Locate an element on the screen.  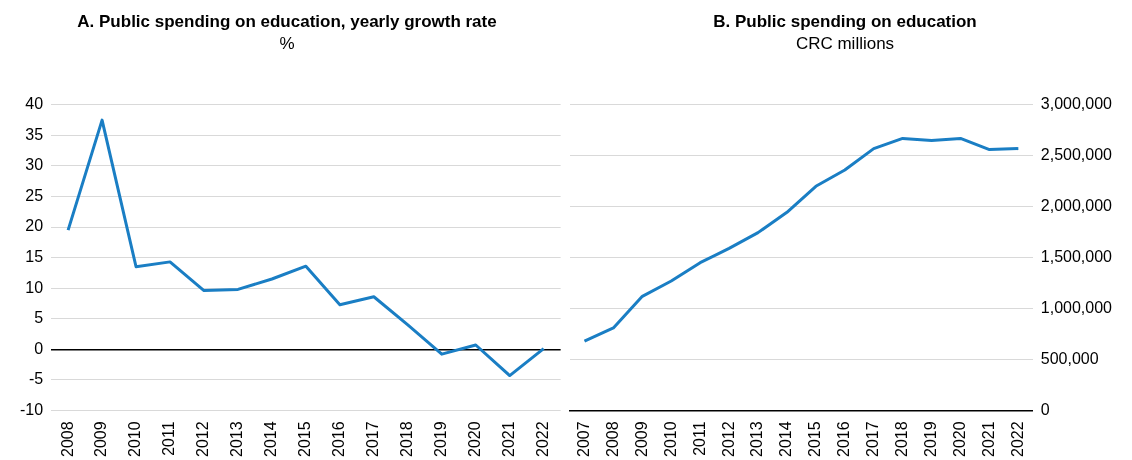
chart-subtitle: CRC millions is located at coordinates (845, 44).